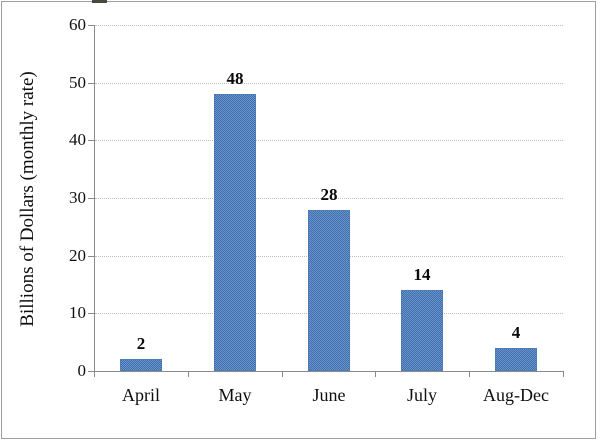 Image resolution: width=600 pixels, height=444 pixels. Describe the element at coordinates (77, 24) in the screenshot. I see `y-tick-label: 60` at that location.